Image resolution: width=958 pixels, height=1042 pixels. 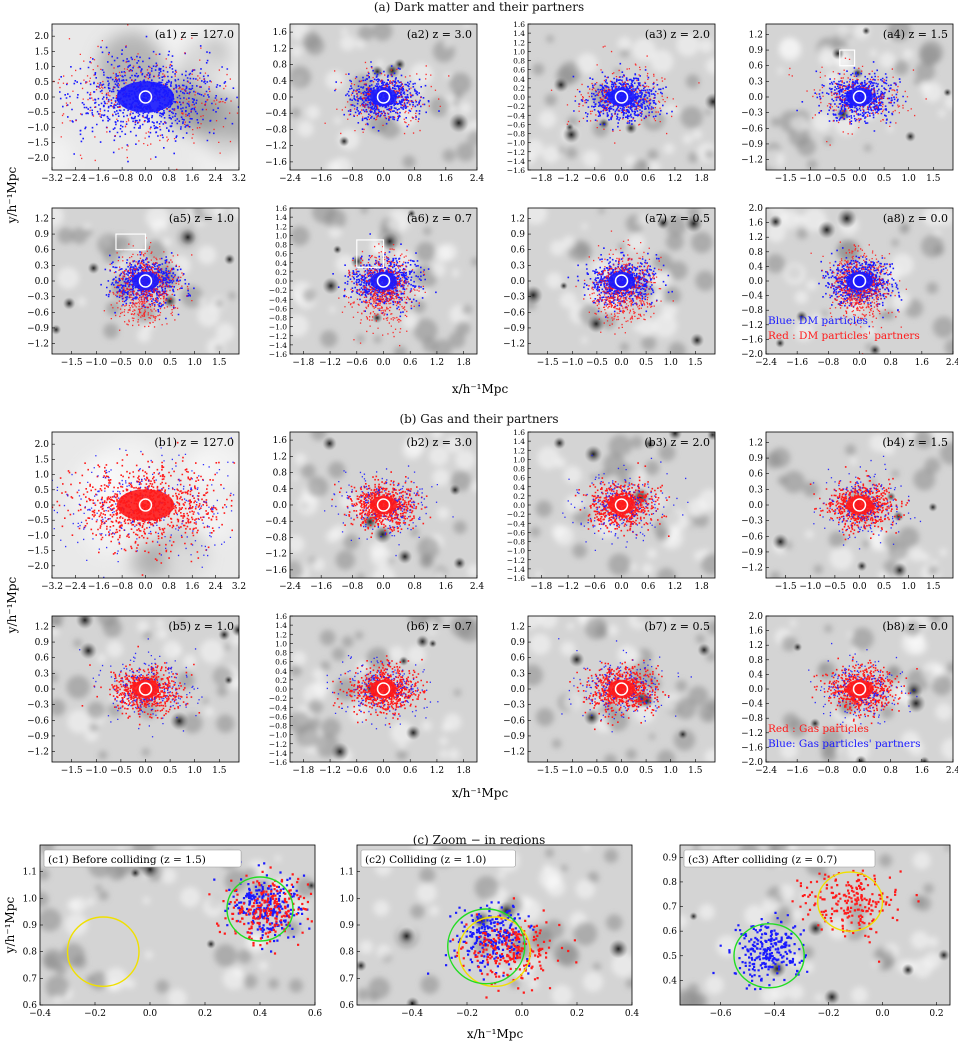 I want to click on y-tick-label: 1.0, so click(x=347, y=899).